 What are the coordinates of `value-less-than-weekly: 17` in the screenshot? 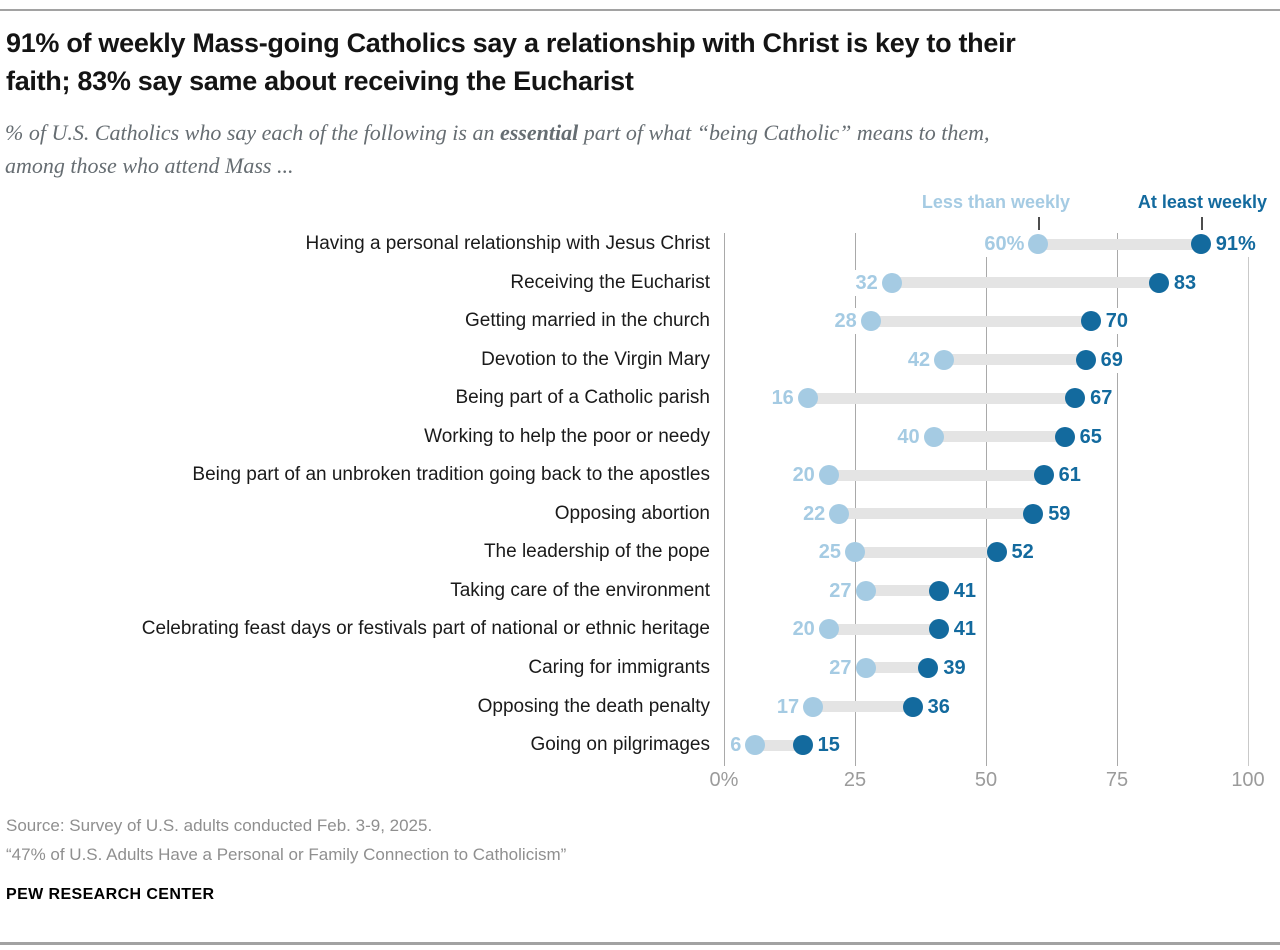 It's located at (788, 706).